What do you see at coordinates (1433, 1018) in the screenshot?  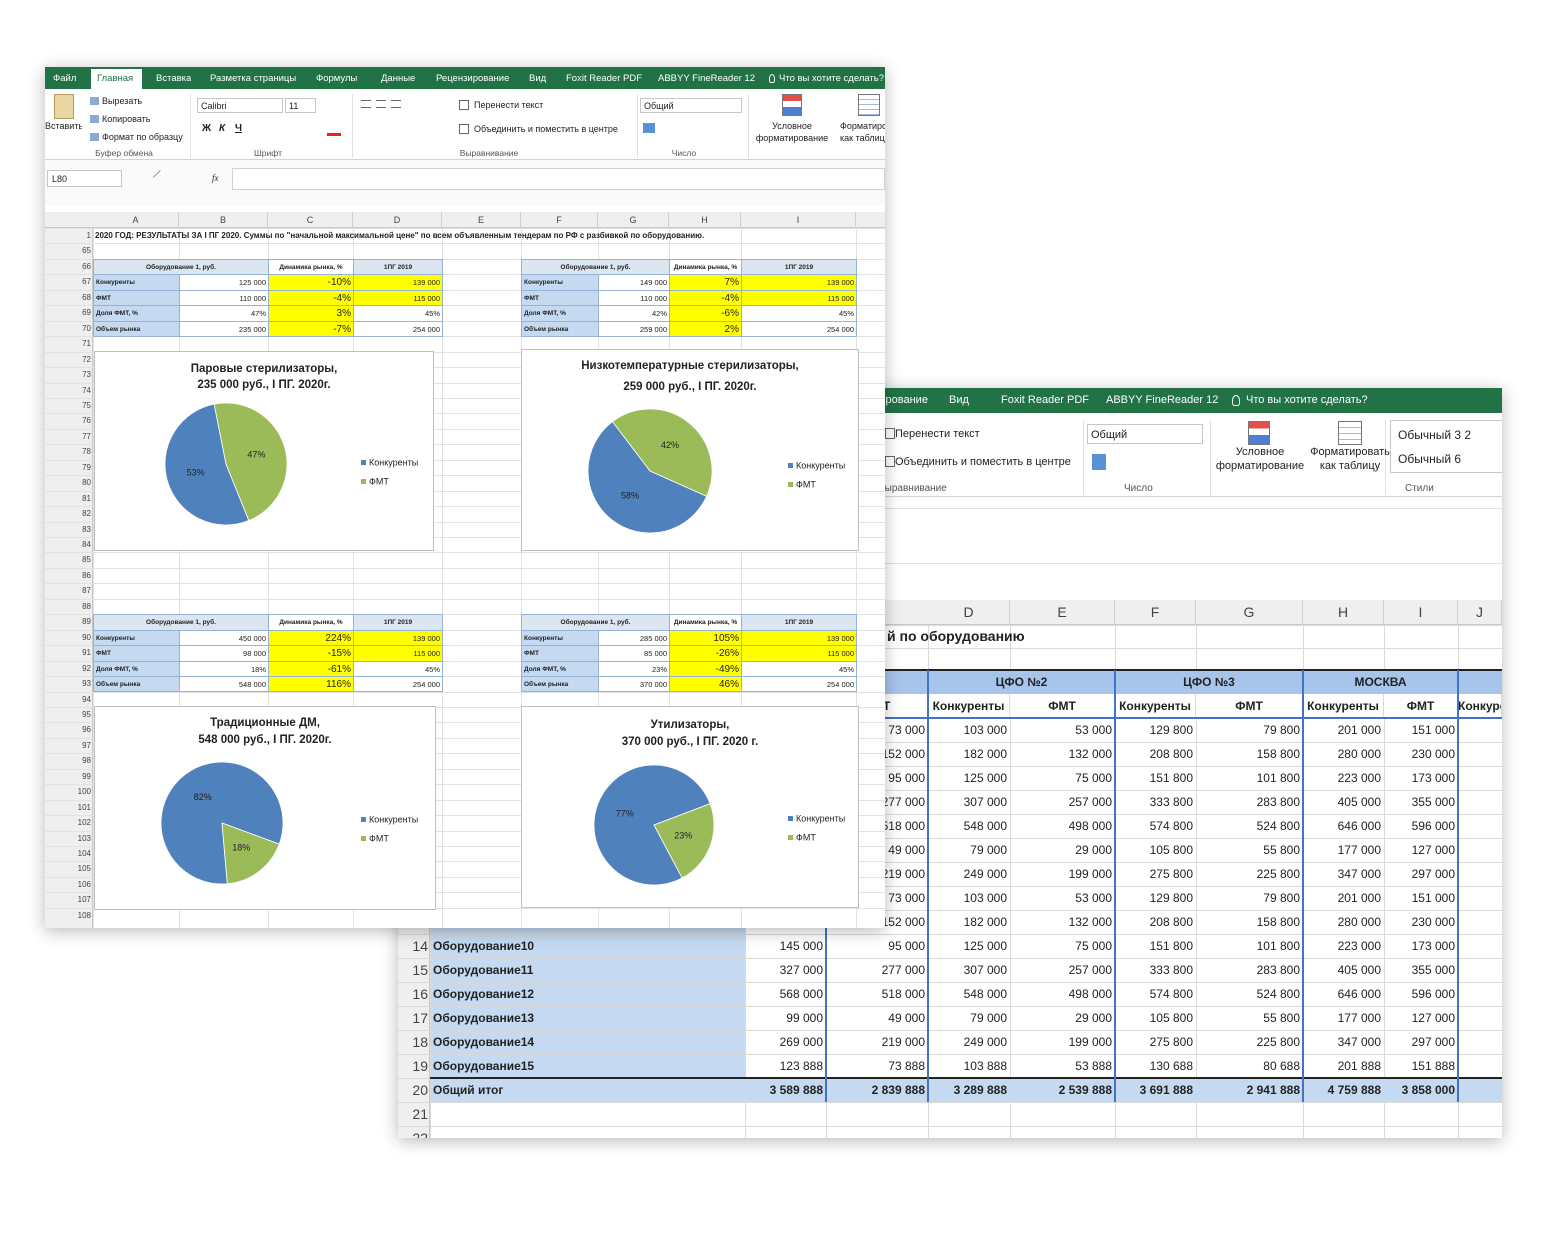 I see `cell-value: 127 000` at bounding box center [1433, 1018].